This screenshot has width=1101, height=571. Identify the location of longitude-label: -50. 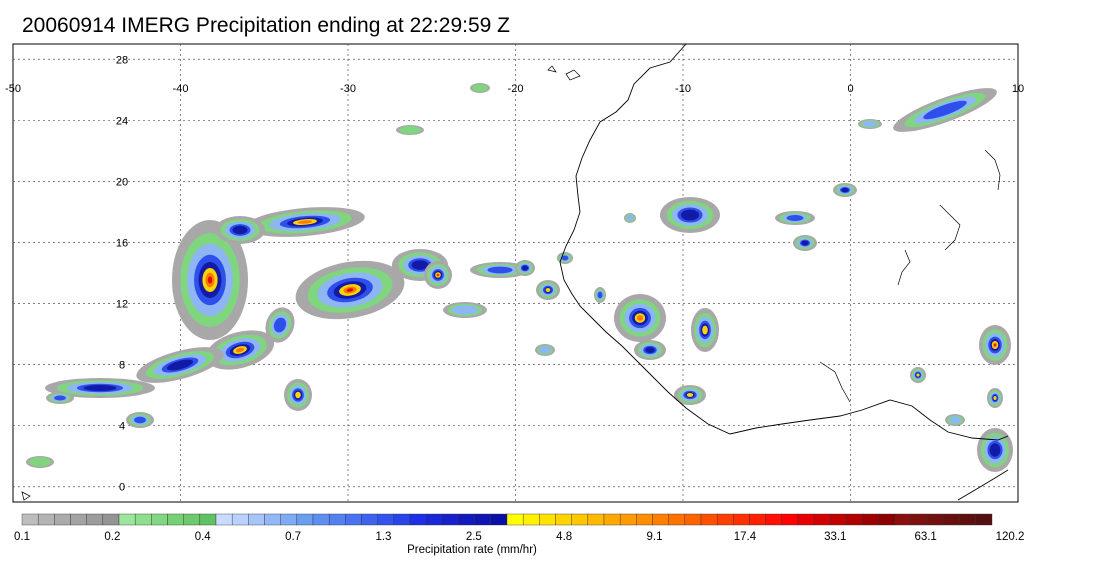
(13, 89).